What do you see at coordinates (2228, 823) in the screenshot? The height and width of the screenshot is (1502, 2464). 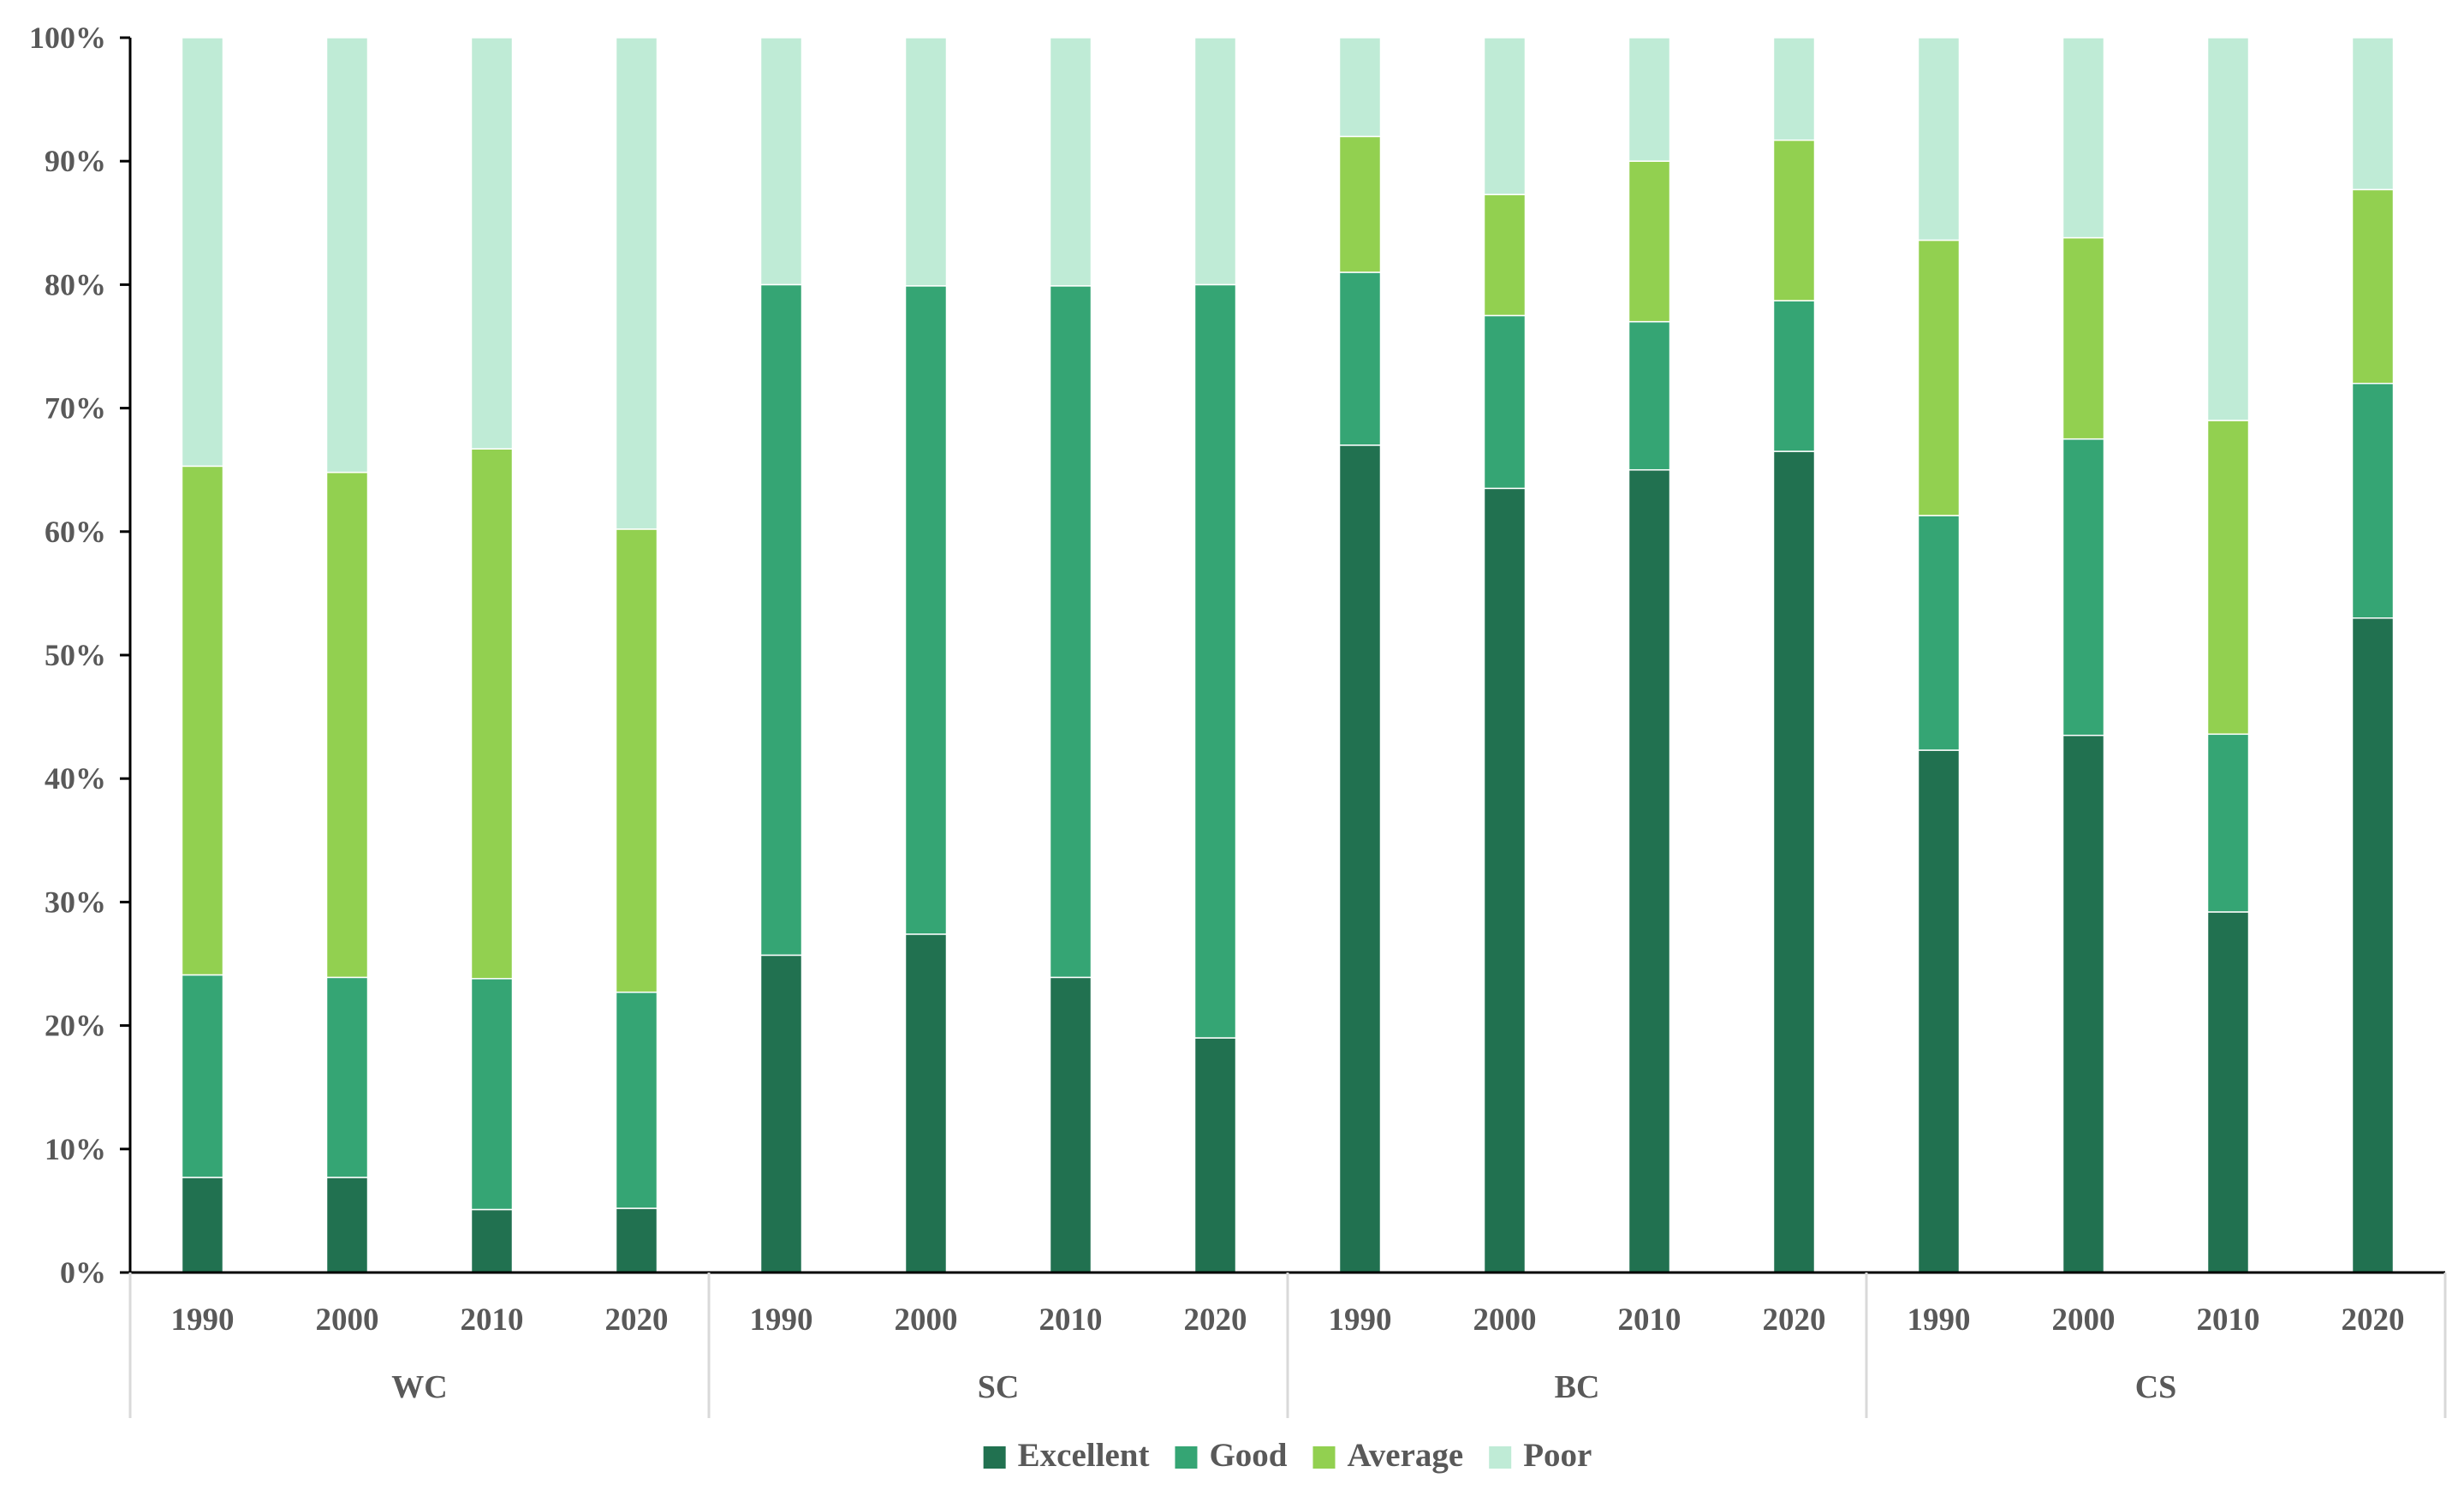 I see `bar-cs-2010-good` at bounding box center [2228, 823].